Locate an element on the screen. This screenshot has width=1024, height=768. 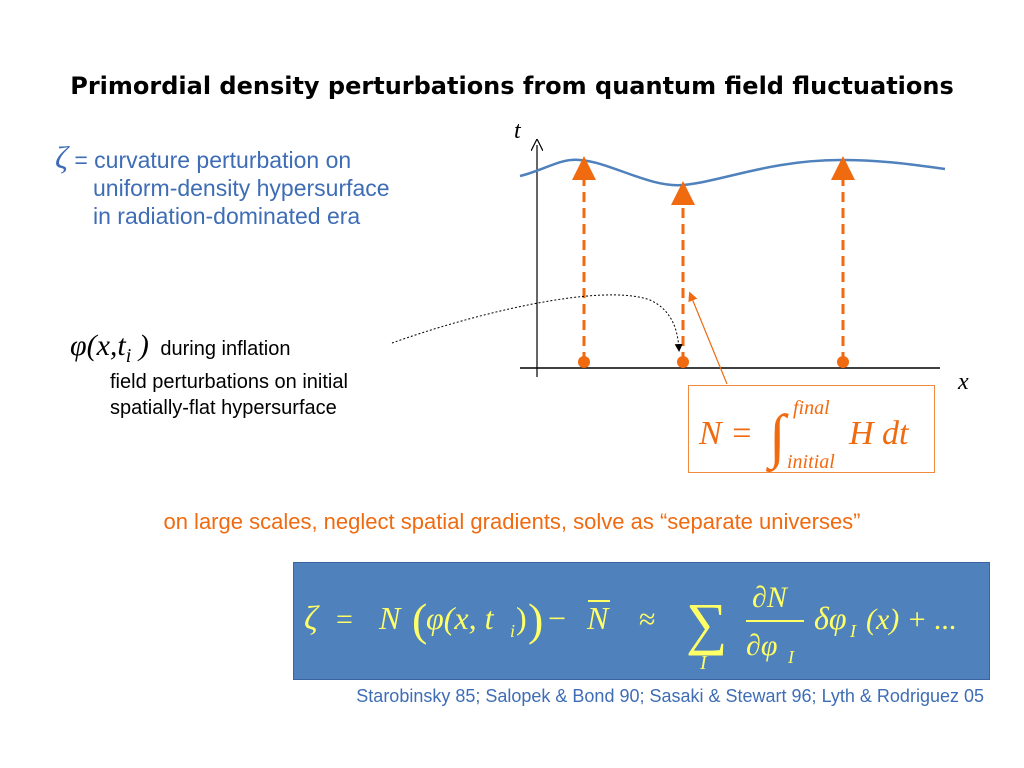
svg-text: ∂N is located at coordinates (770, 597).